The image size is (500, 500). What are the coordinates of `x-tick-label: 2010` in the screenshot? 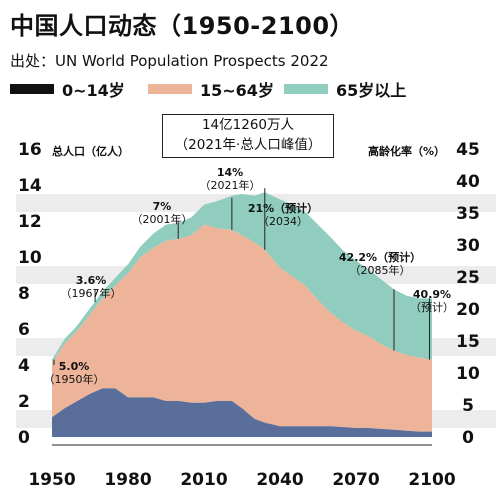 It's located at (203, 480).